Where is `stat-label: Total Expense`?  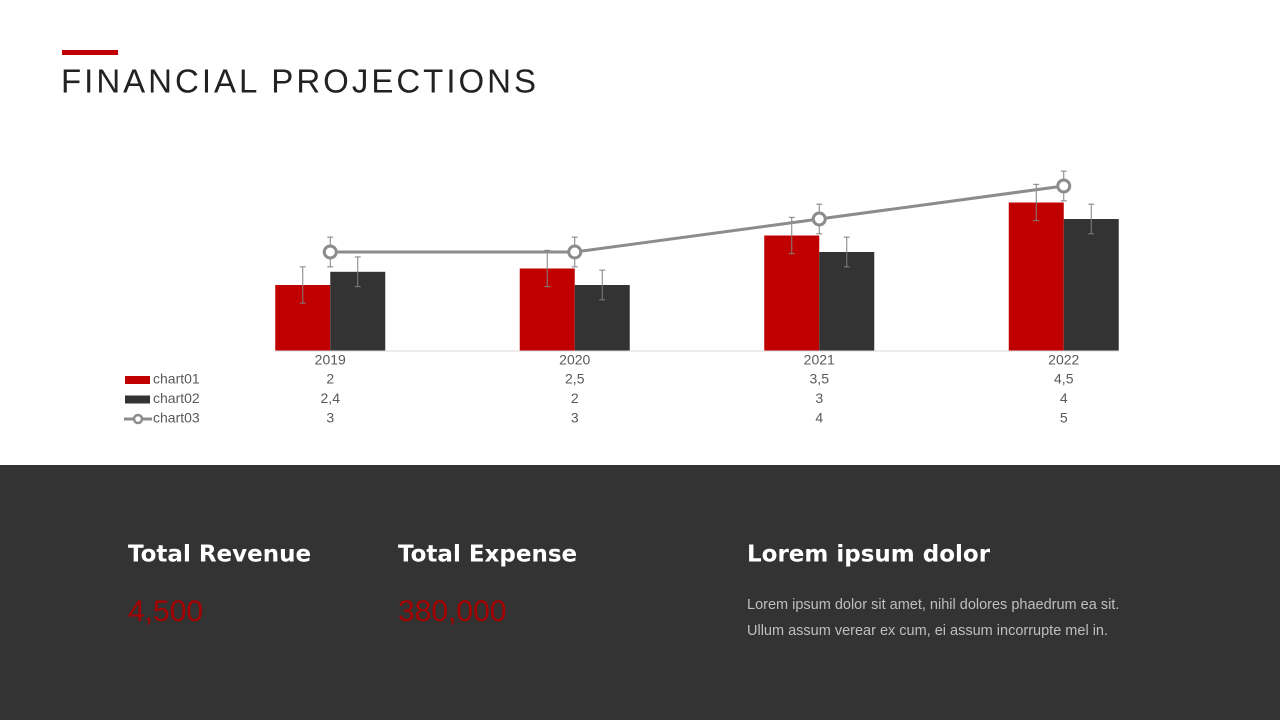 stat-label: Total Expense is located at coordinates (487, 555).